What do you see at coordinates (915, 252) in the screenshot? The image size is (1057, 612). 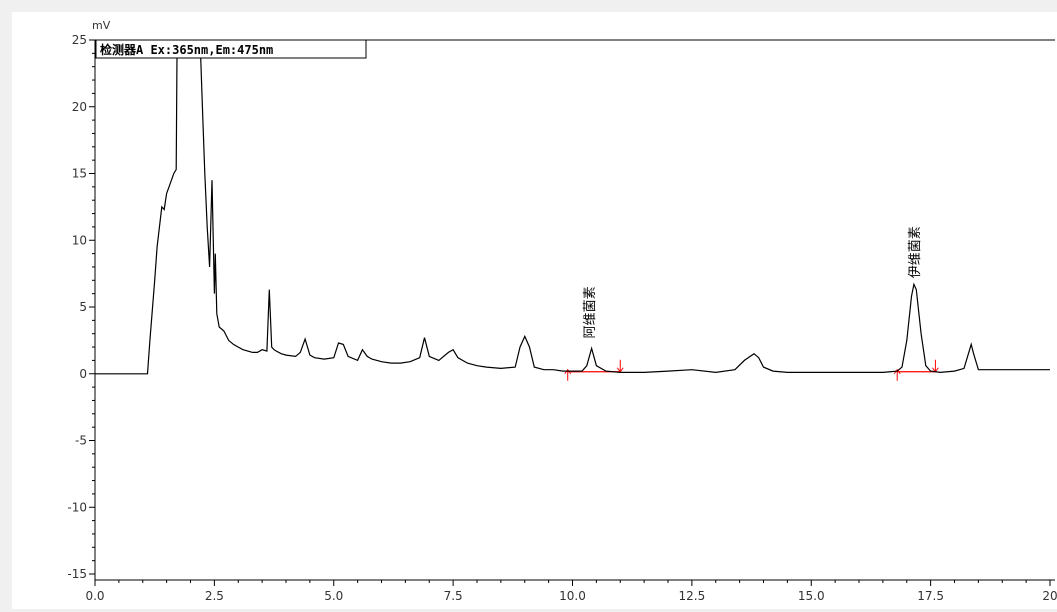 I see `peak-label: 伊维菌素` at bounding box center [915, 252].